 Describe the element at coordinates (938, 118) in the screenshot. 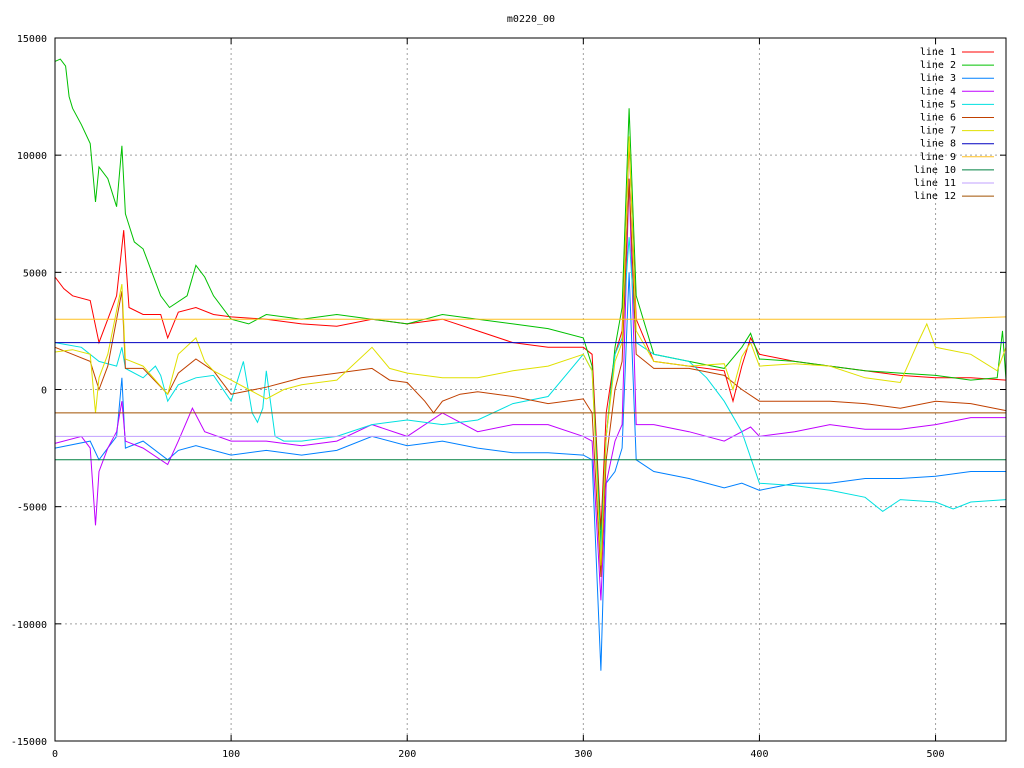

I see `legend-label-6: line 6` at that location.